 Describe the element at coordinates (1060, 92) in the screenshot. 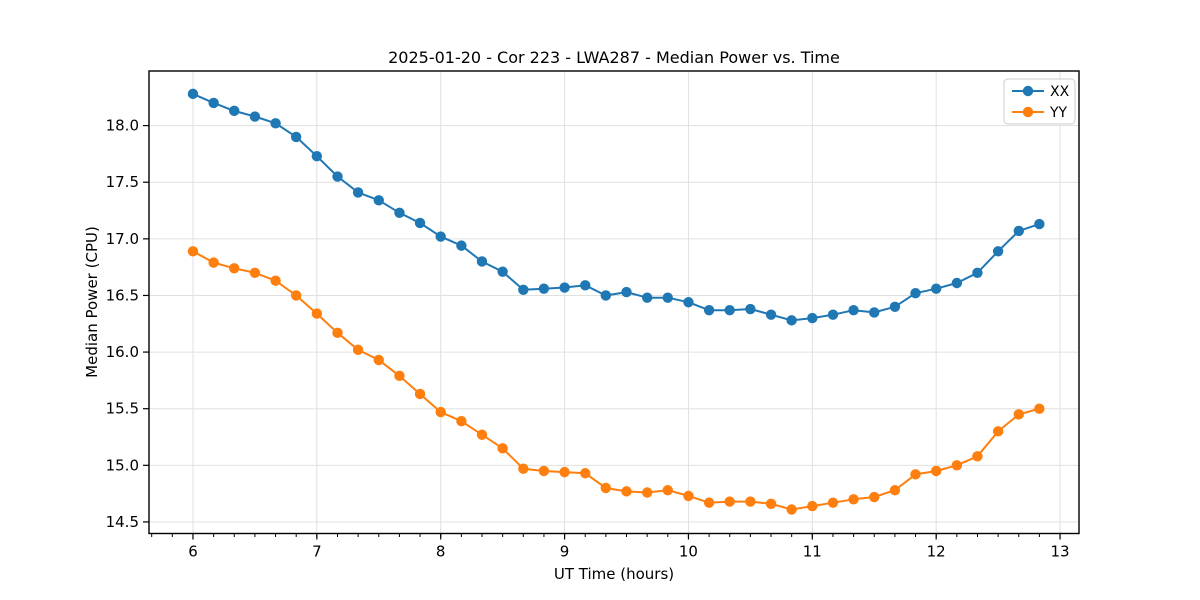

I see `legend-label-XX: XX` at that location.